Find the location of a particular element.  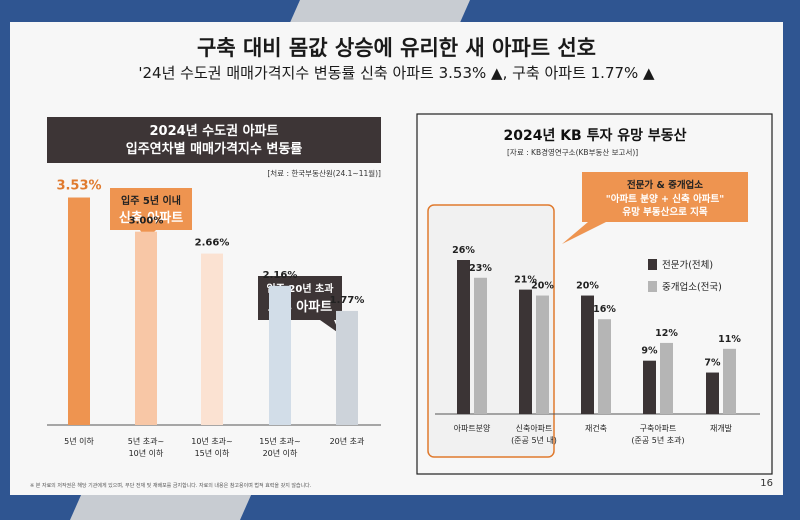

legend-label-1: 중개업소(전국) is located at coordinates (692, 287).